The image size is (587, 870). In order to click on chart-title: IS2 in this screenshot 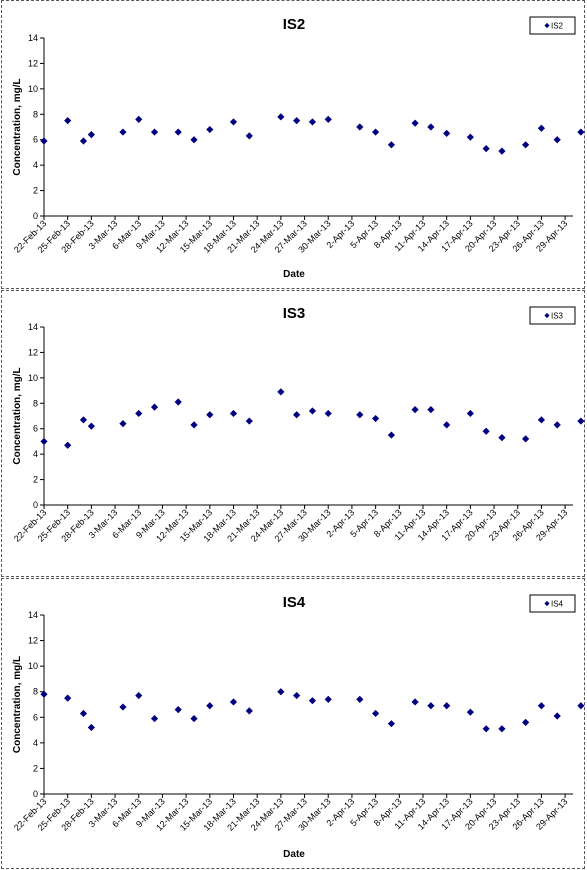, I will do `click(294, 24)`.